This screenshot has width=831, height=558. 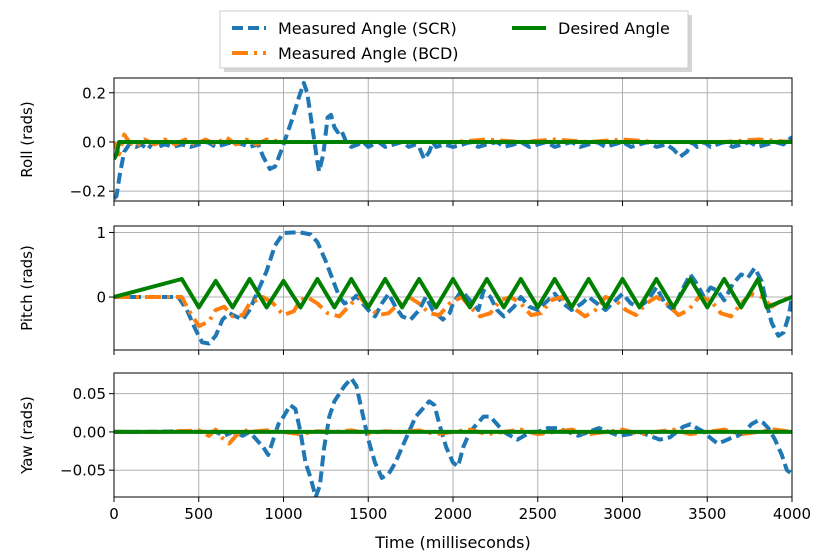 What do you see at coordinates (283, 514) in the screenshot?
I see `yaw-xtick-label: 1000` at bounding box center [283, 514].